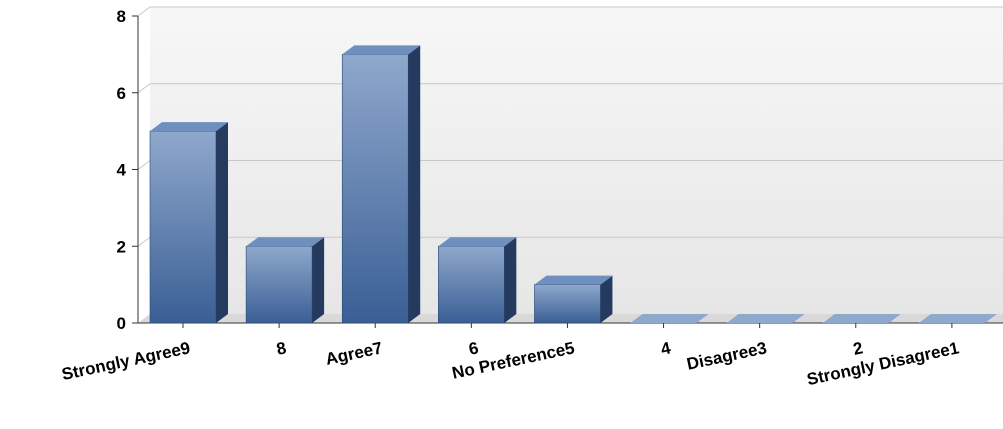 The image size is (1003, 429). What do you see at coordinates (126, 361) in the screenshot?
I see `x-tick-label: Strongly Agree9` at bounding box center [126, 361].